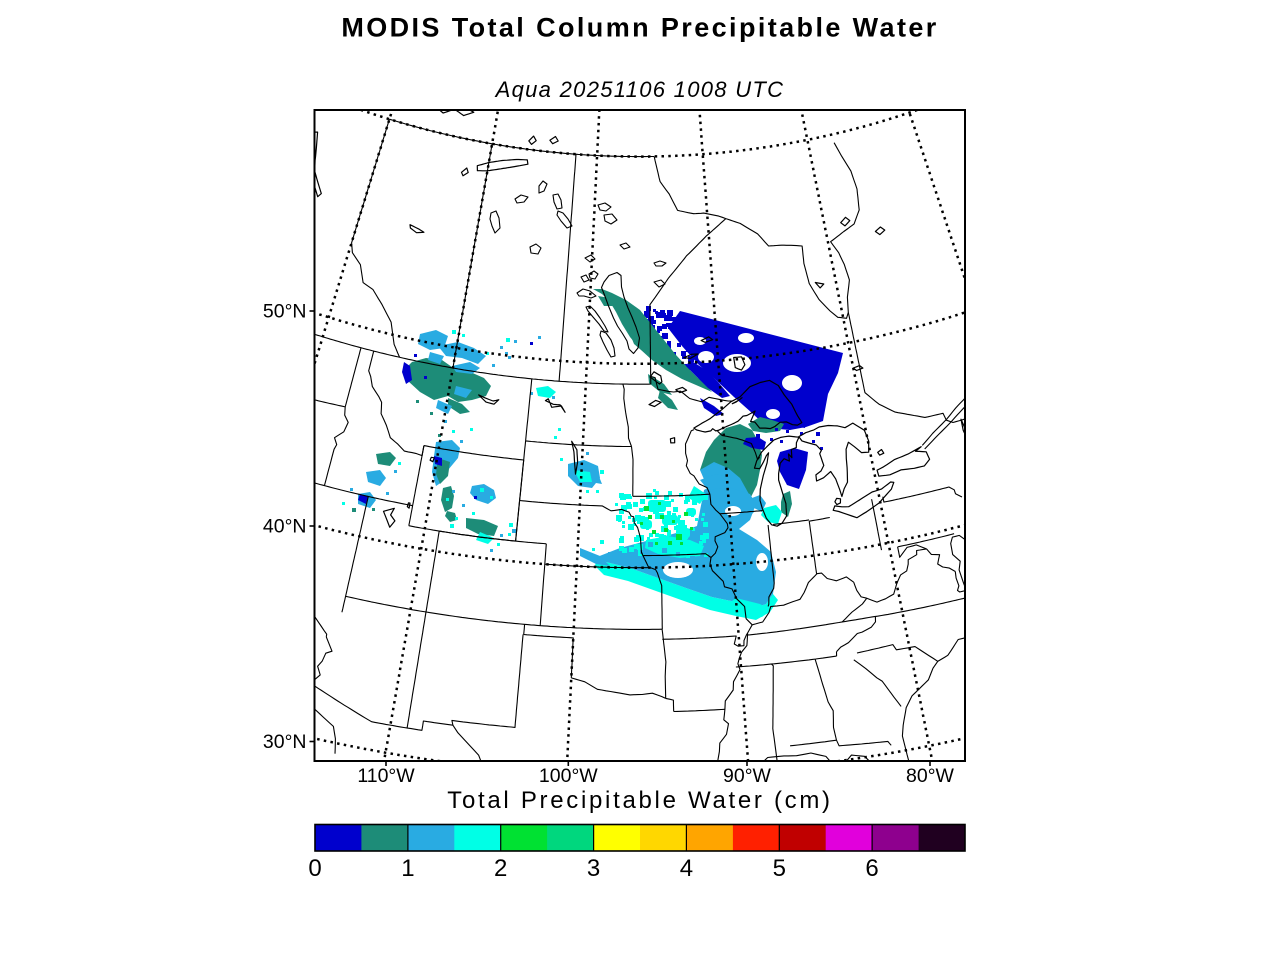 The image size is (1280, 965). I want to click on svg-text: 80°W, so click(930, 776).